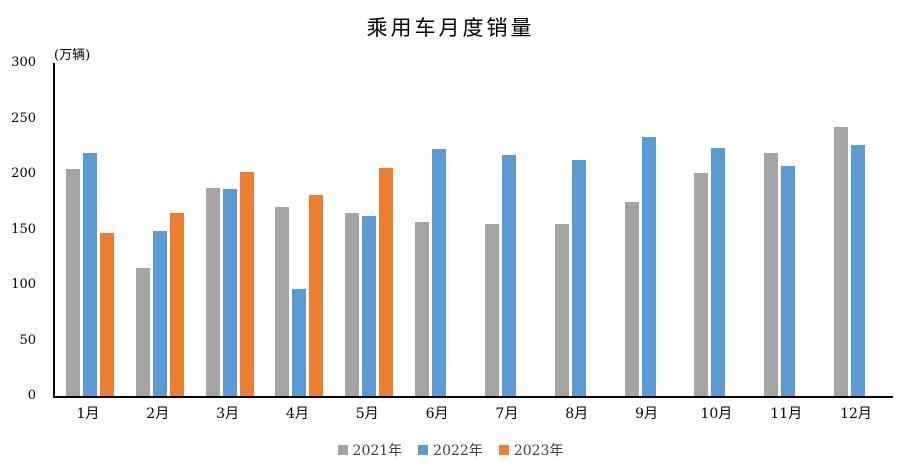 Image resolution: width=901 pixels, height=468 pixels. I want to click on x-tick-label: 9月, so click(646, 414).